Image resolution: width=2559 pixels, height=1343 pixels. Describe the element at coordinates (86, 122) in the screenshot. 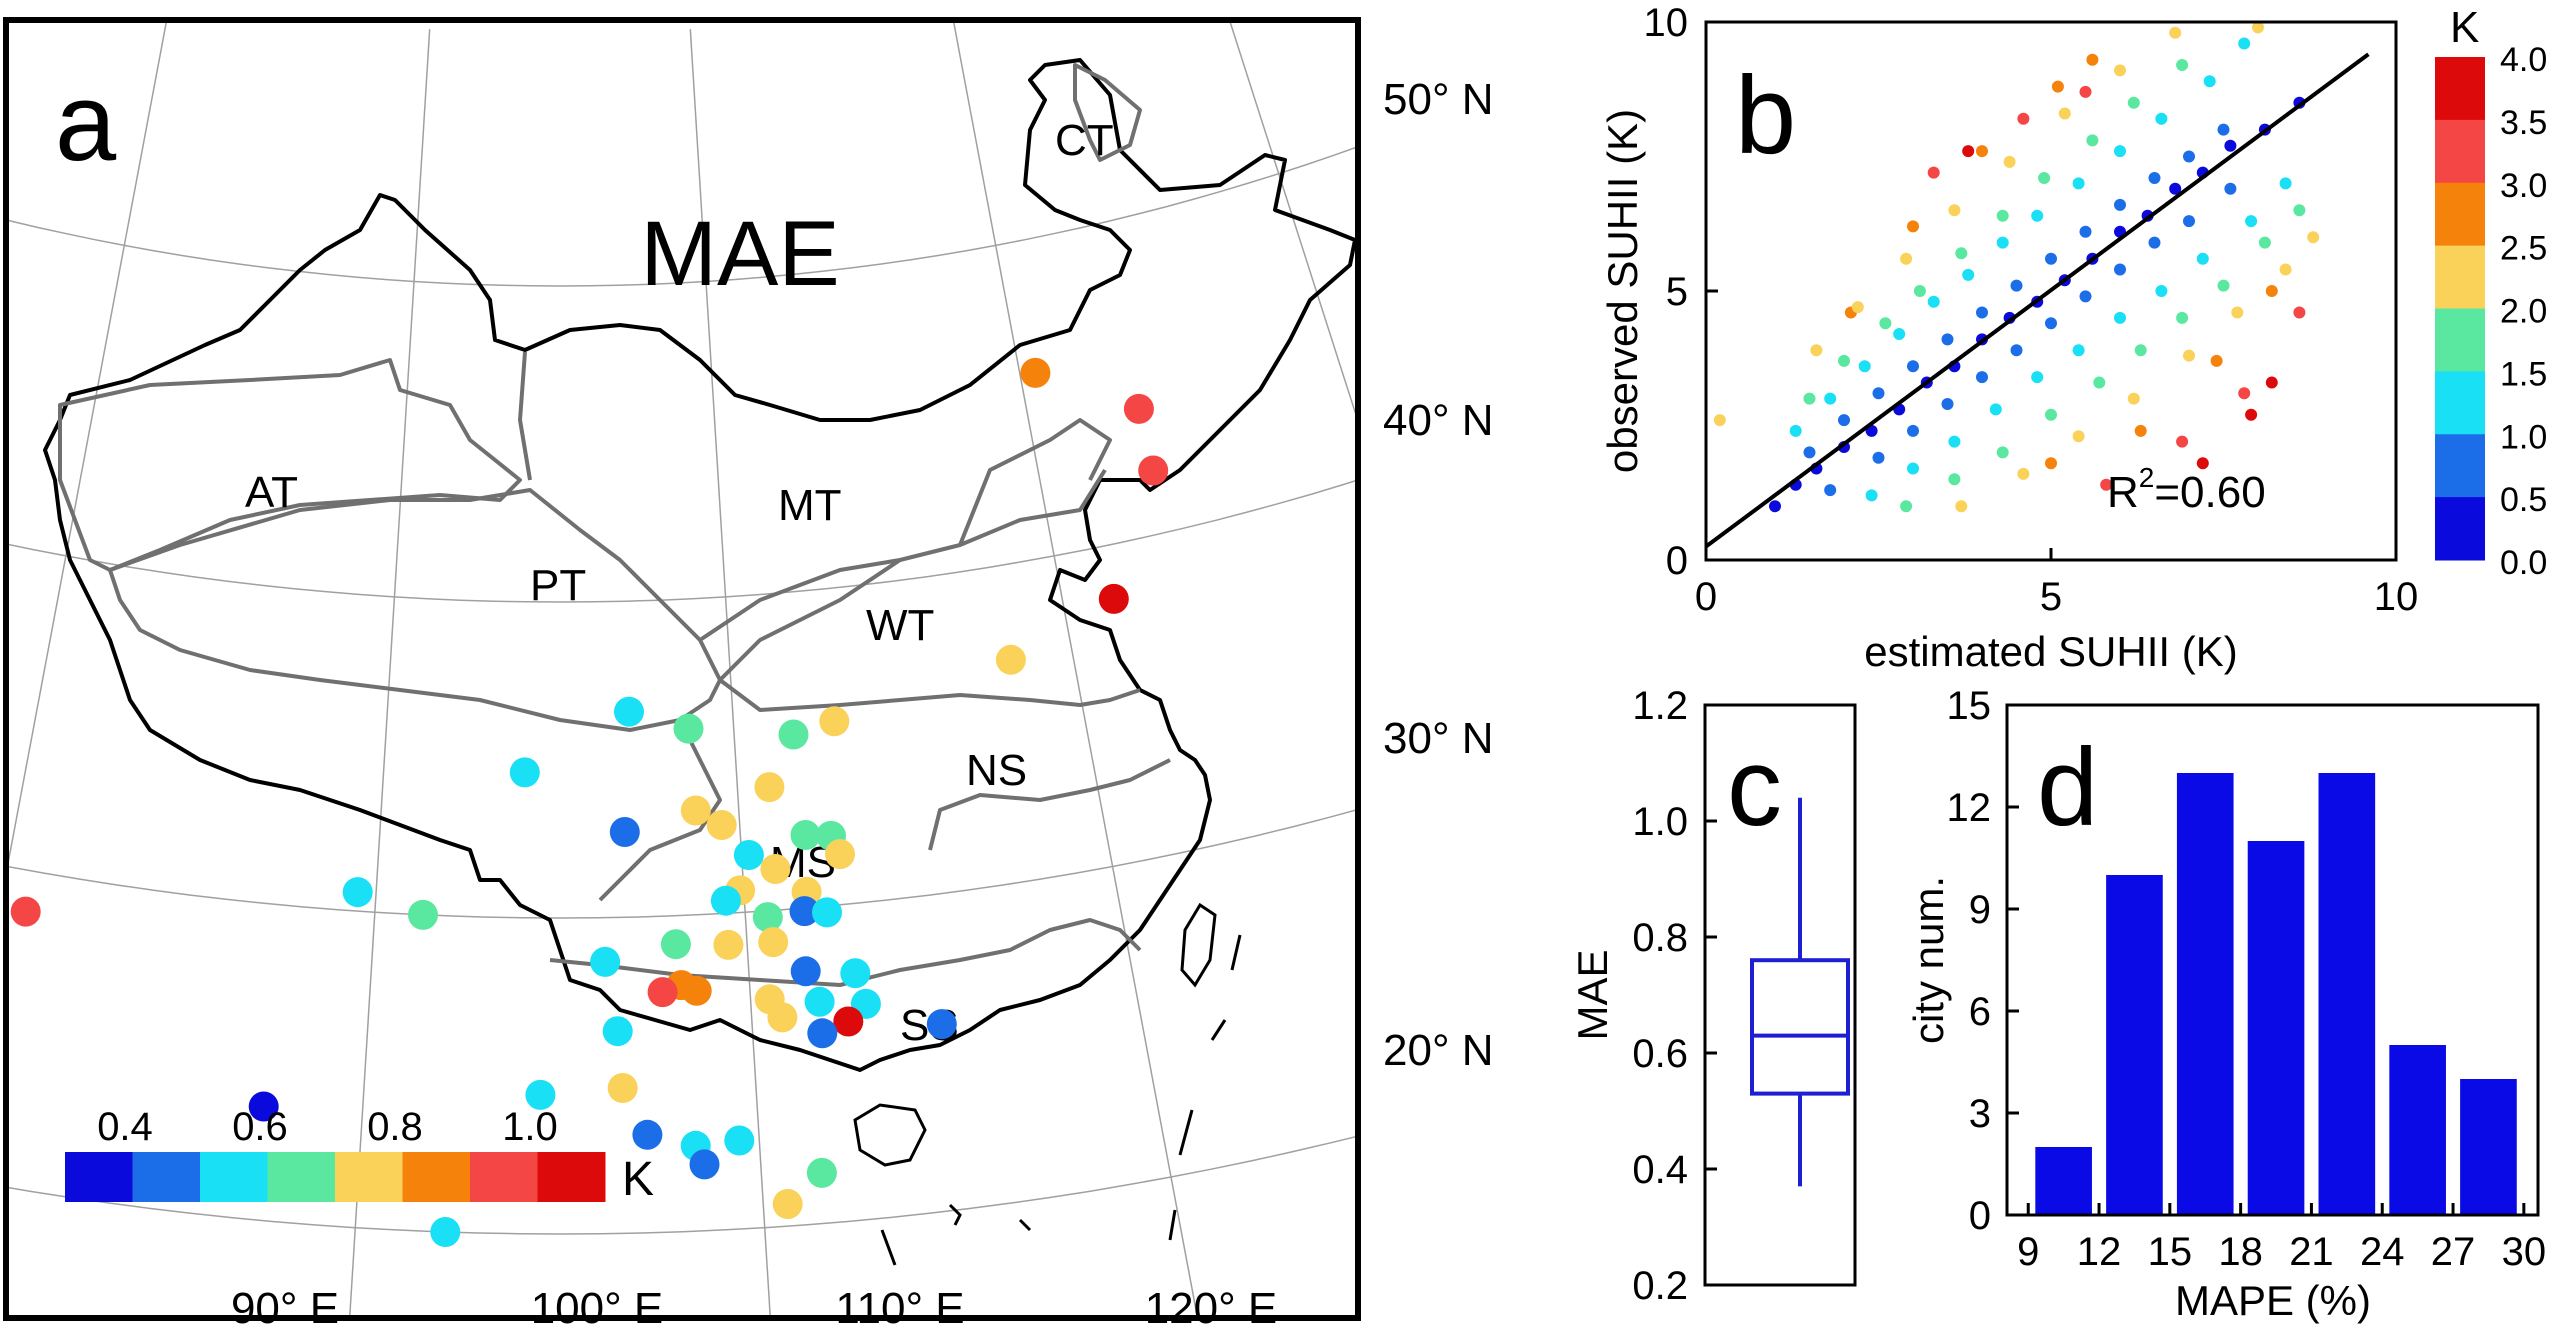

I see `panel-a-letter: a` at that location.